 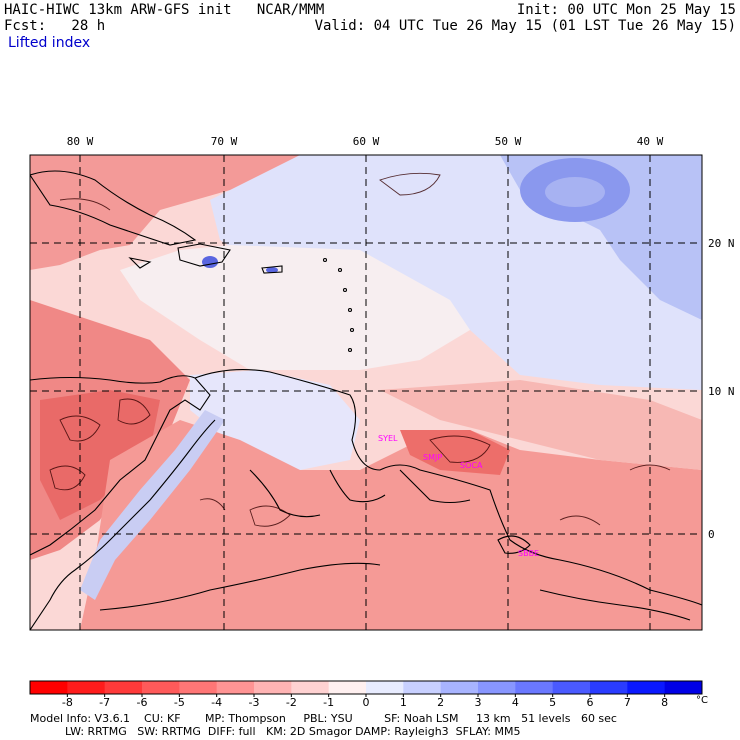 I want to click on lon-label: 40 W, so click(x=650, y=141).